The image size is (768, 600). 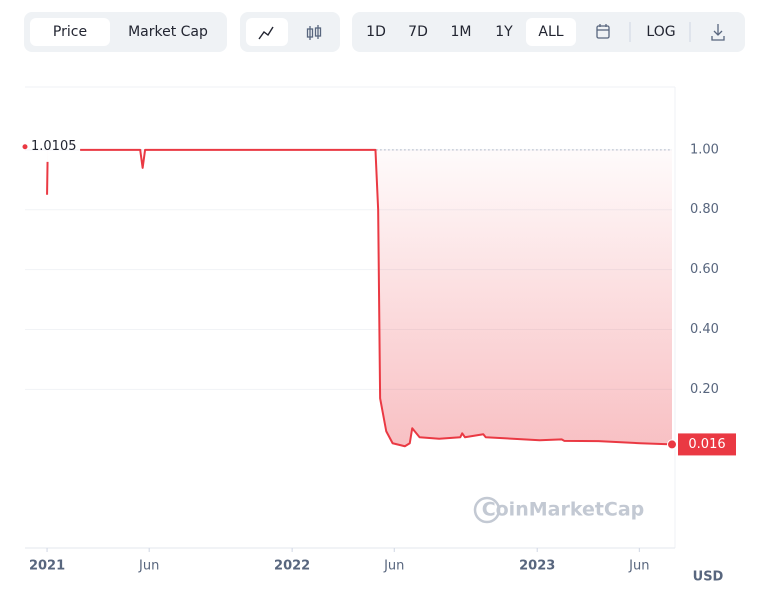 I want to click on x-tick-label: 2022, so click(x=292, y=566).